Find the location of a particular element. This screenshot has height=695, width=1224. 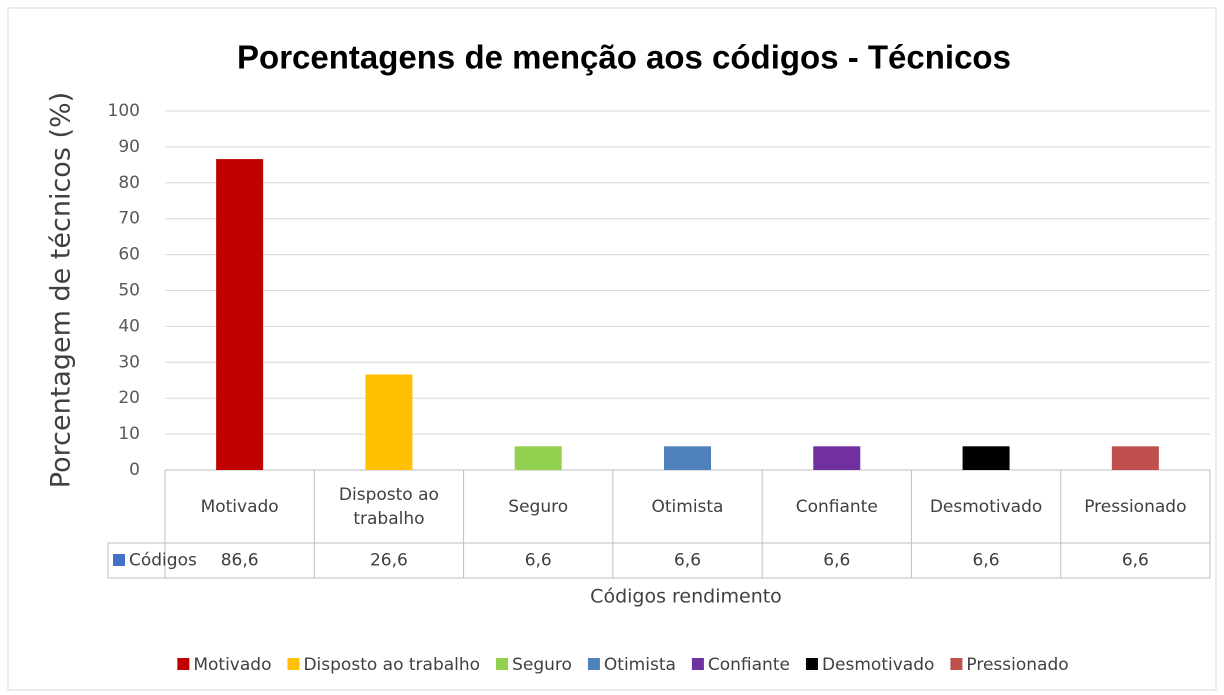

x-tick-label: Pressionado is located at coordinates (1135, 506).